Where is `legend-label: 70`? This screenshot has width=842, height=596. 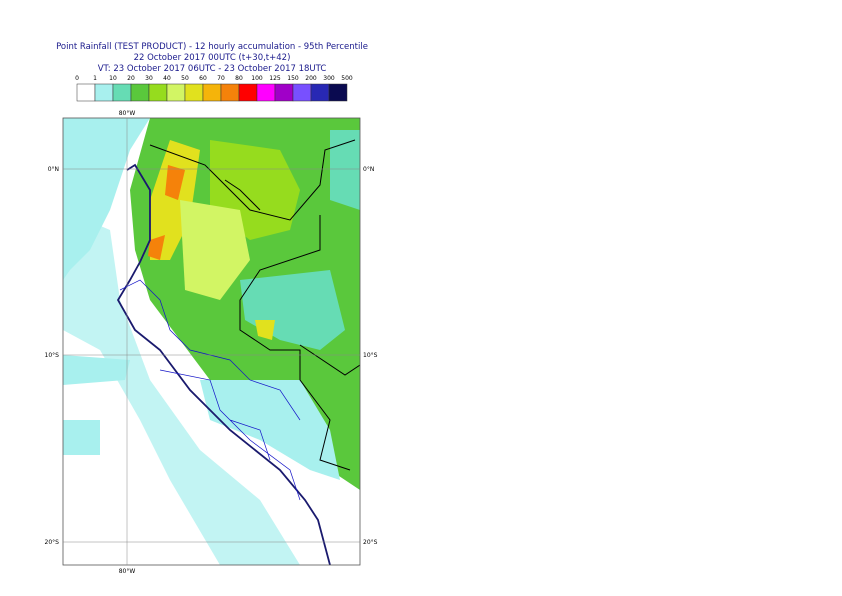
legend-label: 70 is located at coordinates (221, 78).